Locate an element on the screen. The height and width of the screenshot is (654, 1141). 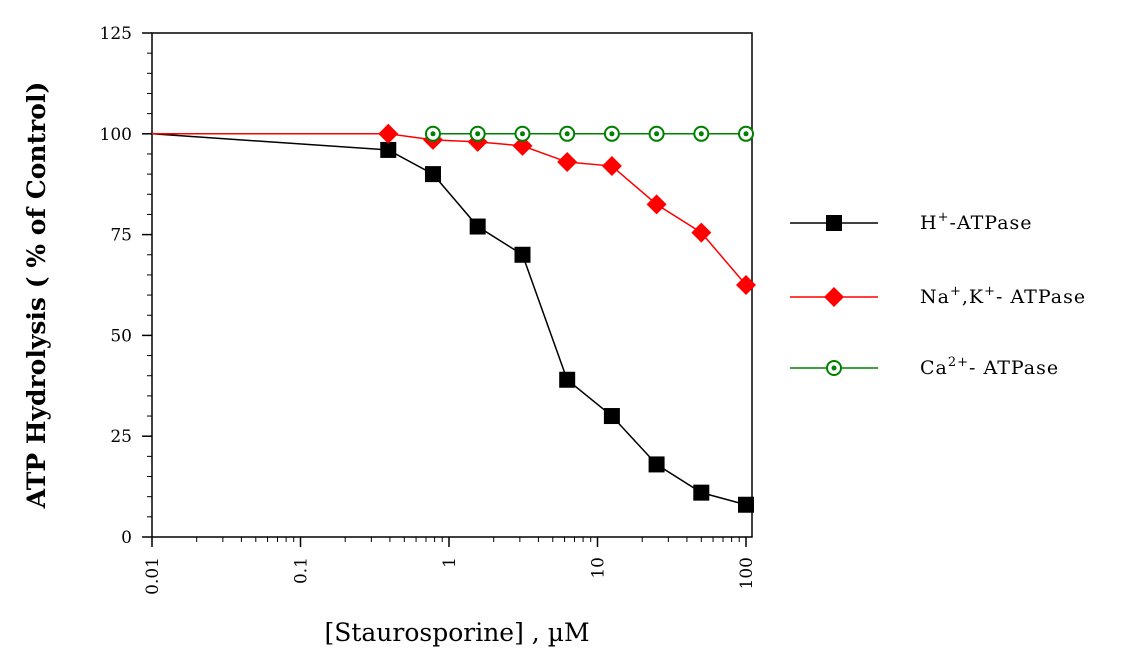
x-tick-label: 1 is located at coordinates (450, 562).